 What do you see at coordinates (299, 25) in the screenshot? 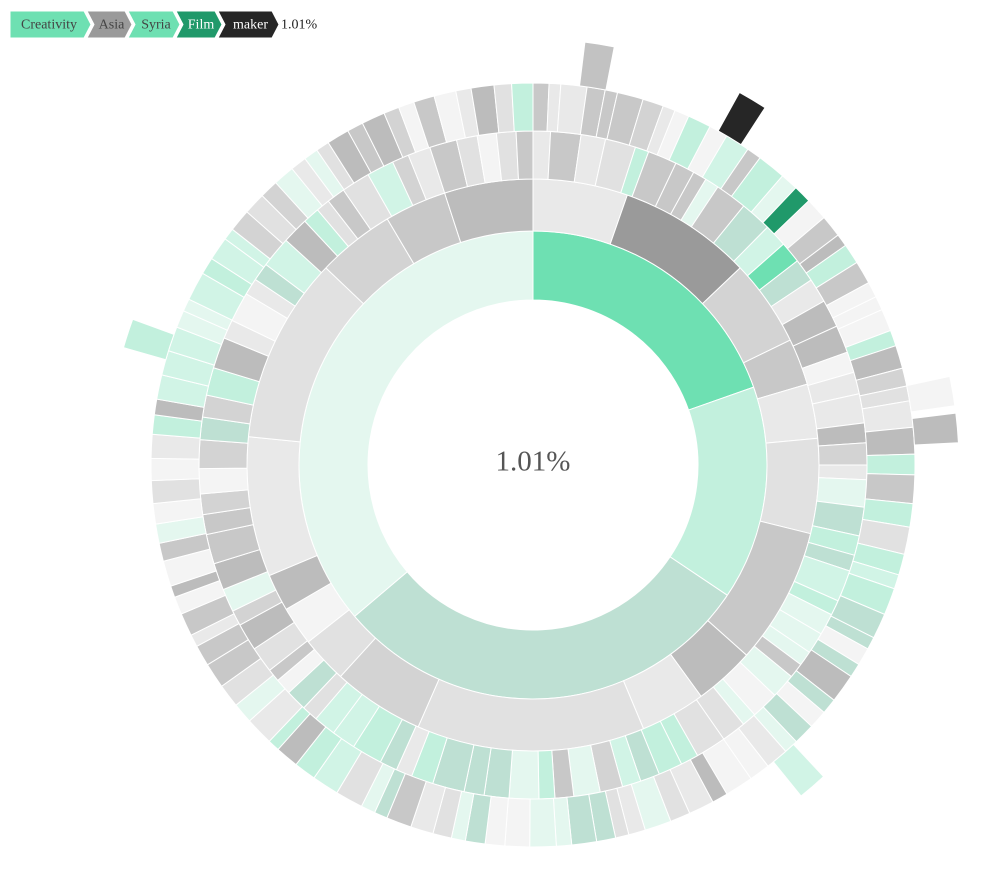
I see `breadcrumb-percentage: 1.01%` at bounding box center [299, 25].